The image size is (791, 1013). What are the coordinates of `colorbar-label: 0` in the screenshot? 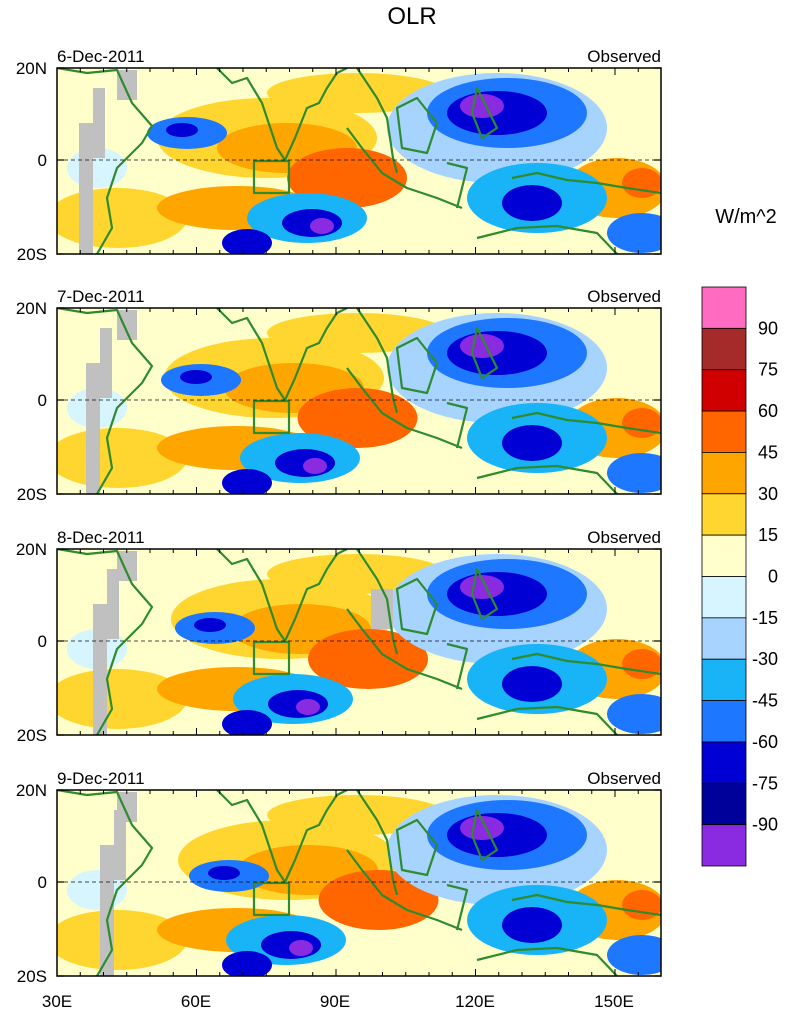 It's located at (773, 577).